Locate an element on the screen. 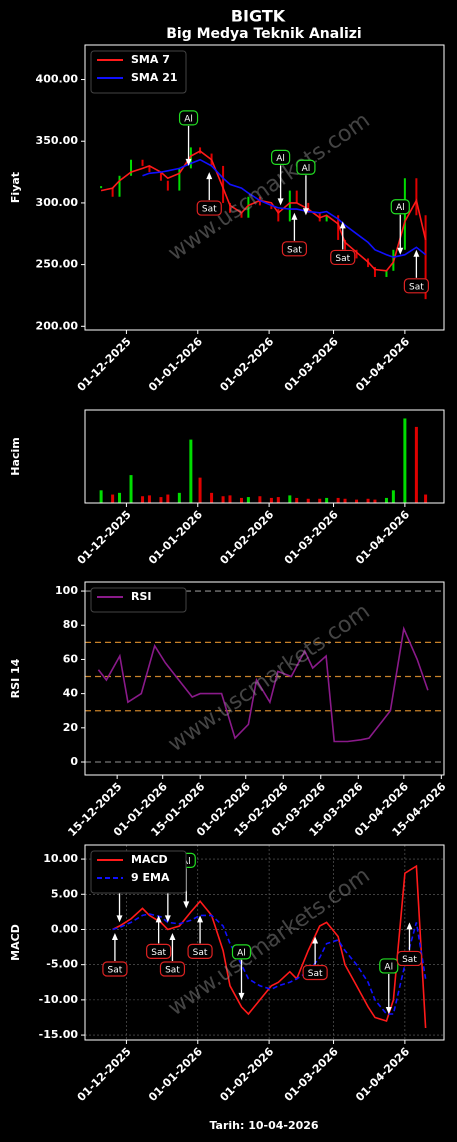 Image resolution: width=457 pixels, height=1142 pixels. y-tick-label: -5.00 is located at coordinates (62, 964).